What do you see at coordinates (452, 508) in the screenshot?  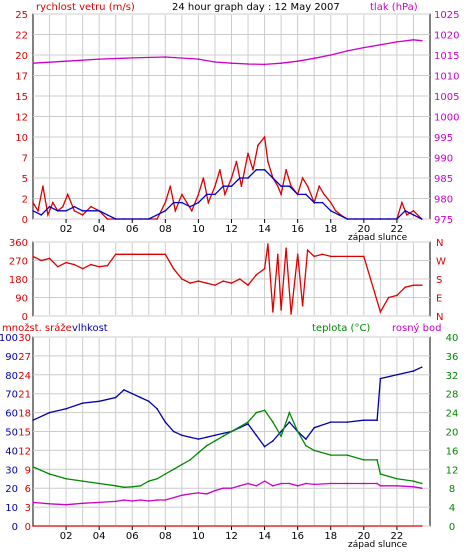 I see `temperature-tick-label: 4` at bounding box center [452, 508].